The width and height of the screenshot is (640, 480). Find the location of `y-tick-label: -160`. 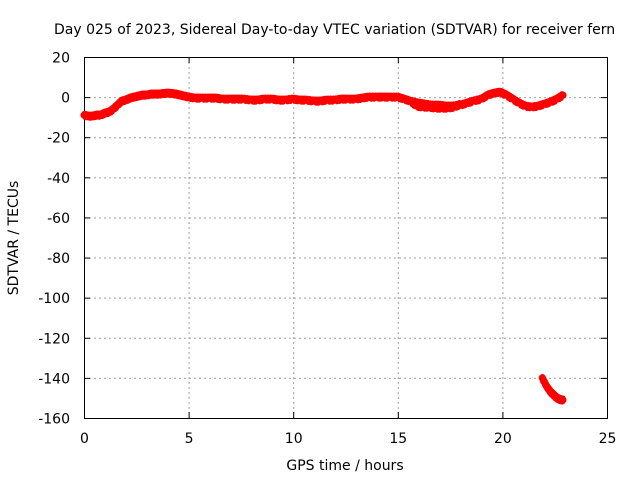

y-tick-label: -160 is located at coordinates (54, 420).